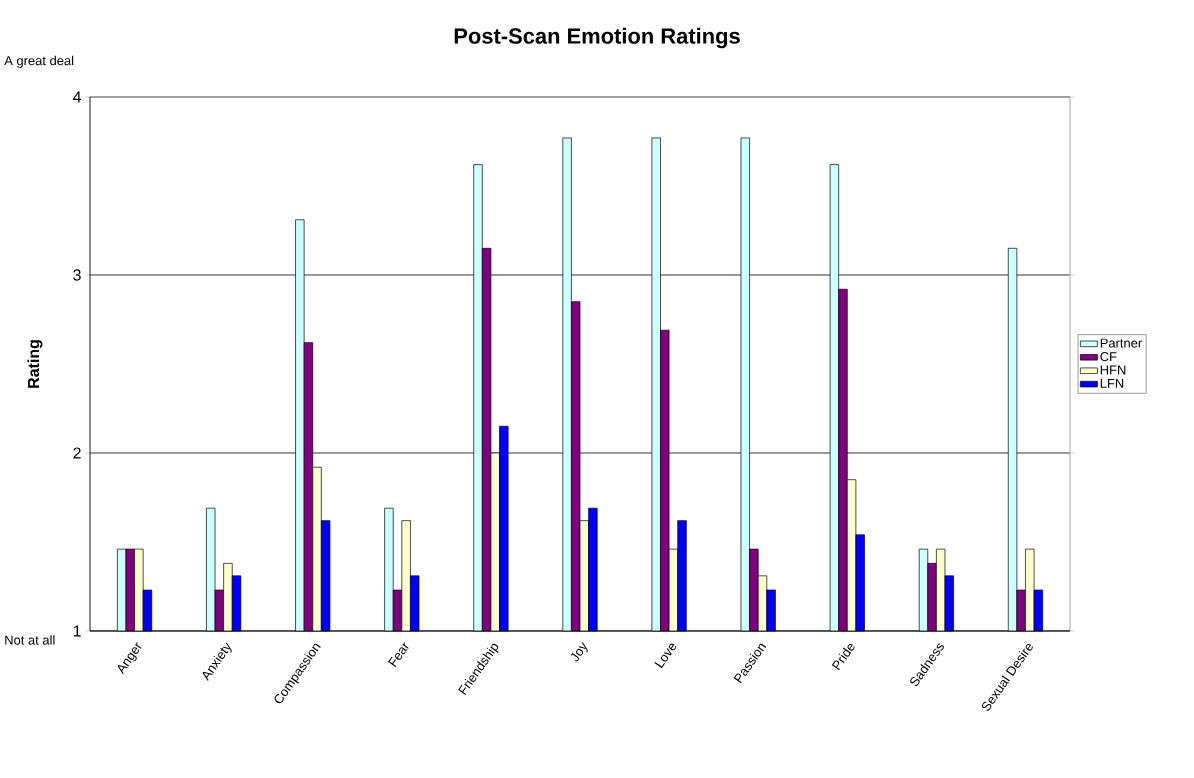 This screenshot has height=778, width=1194. I want to click on y-tick-label: 2, so click(77, 453).